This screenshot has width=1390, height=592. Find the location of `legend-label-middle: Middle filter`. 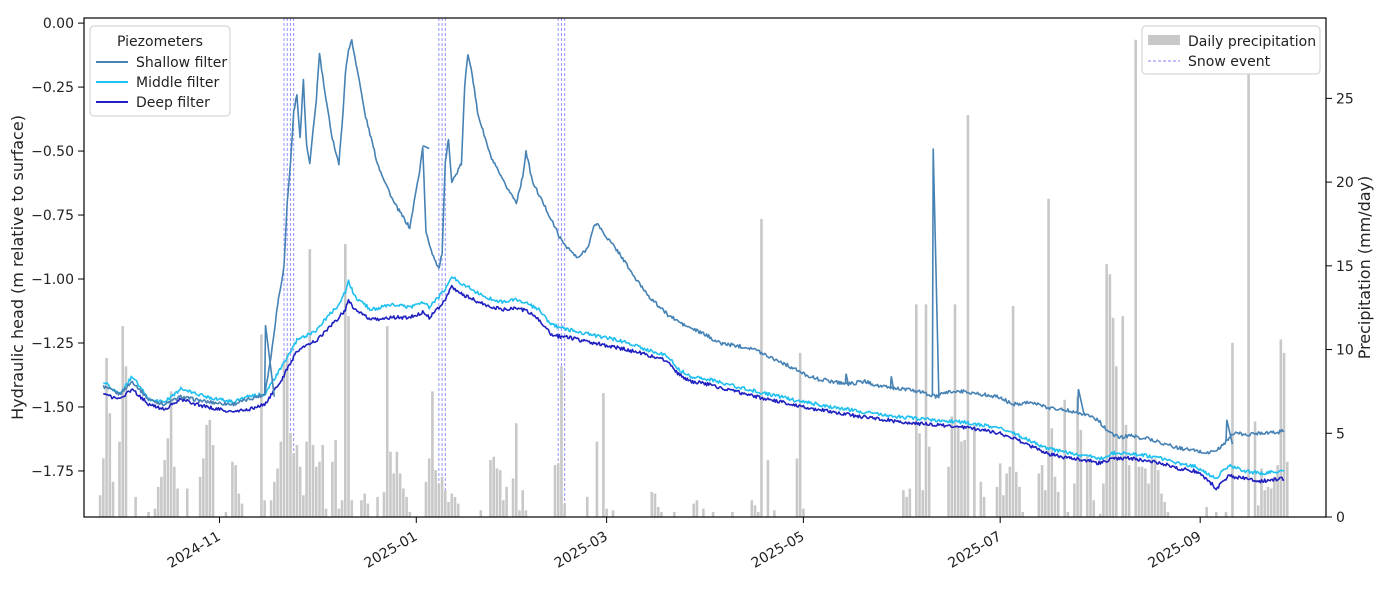

legend-label-middle: Middle filter is located at coordinates (178, 83).